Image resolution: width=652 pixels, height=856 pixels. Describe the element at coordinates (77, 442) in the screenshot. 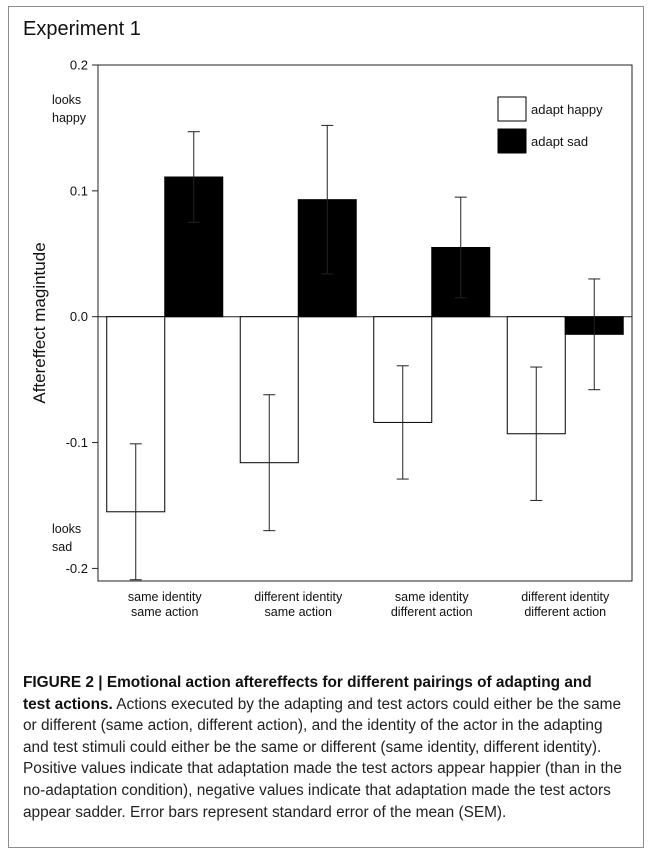

I see `y-tick-label: -0.1` at that location.